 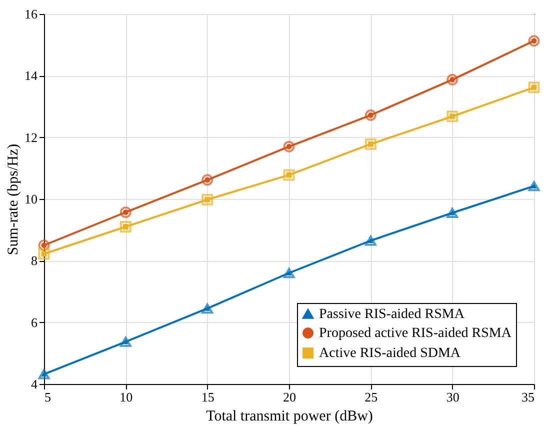 I want to click on x-tick-label: 35, so click(x=528, y=397).